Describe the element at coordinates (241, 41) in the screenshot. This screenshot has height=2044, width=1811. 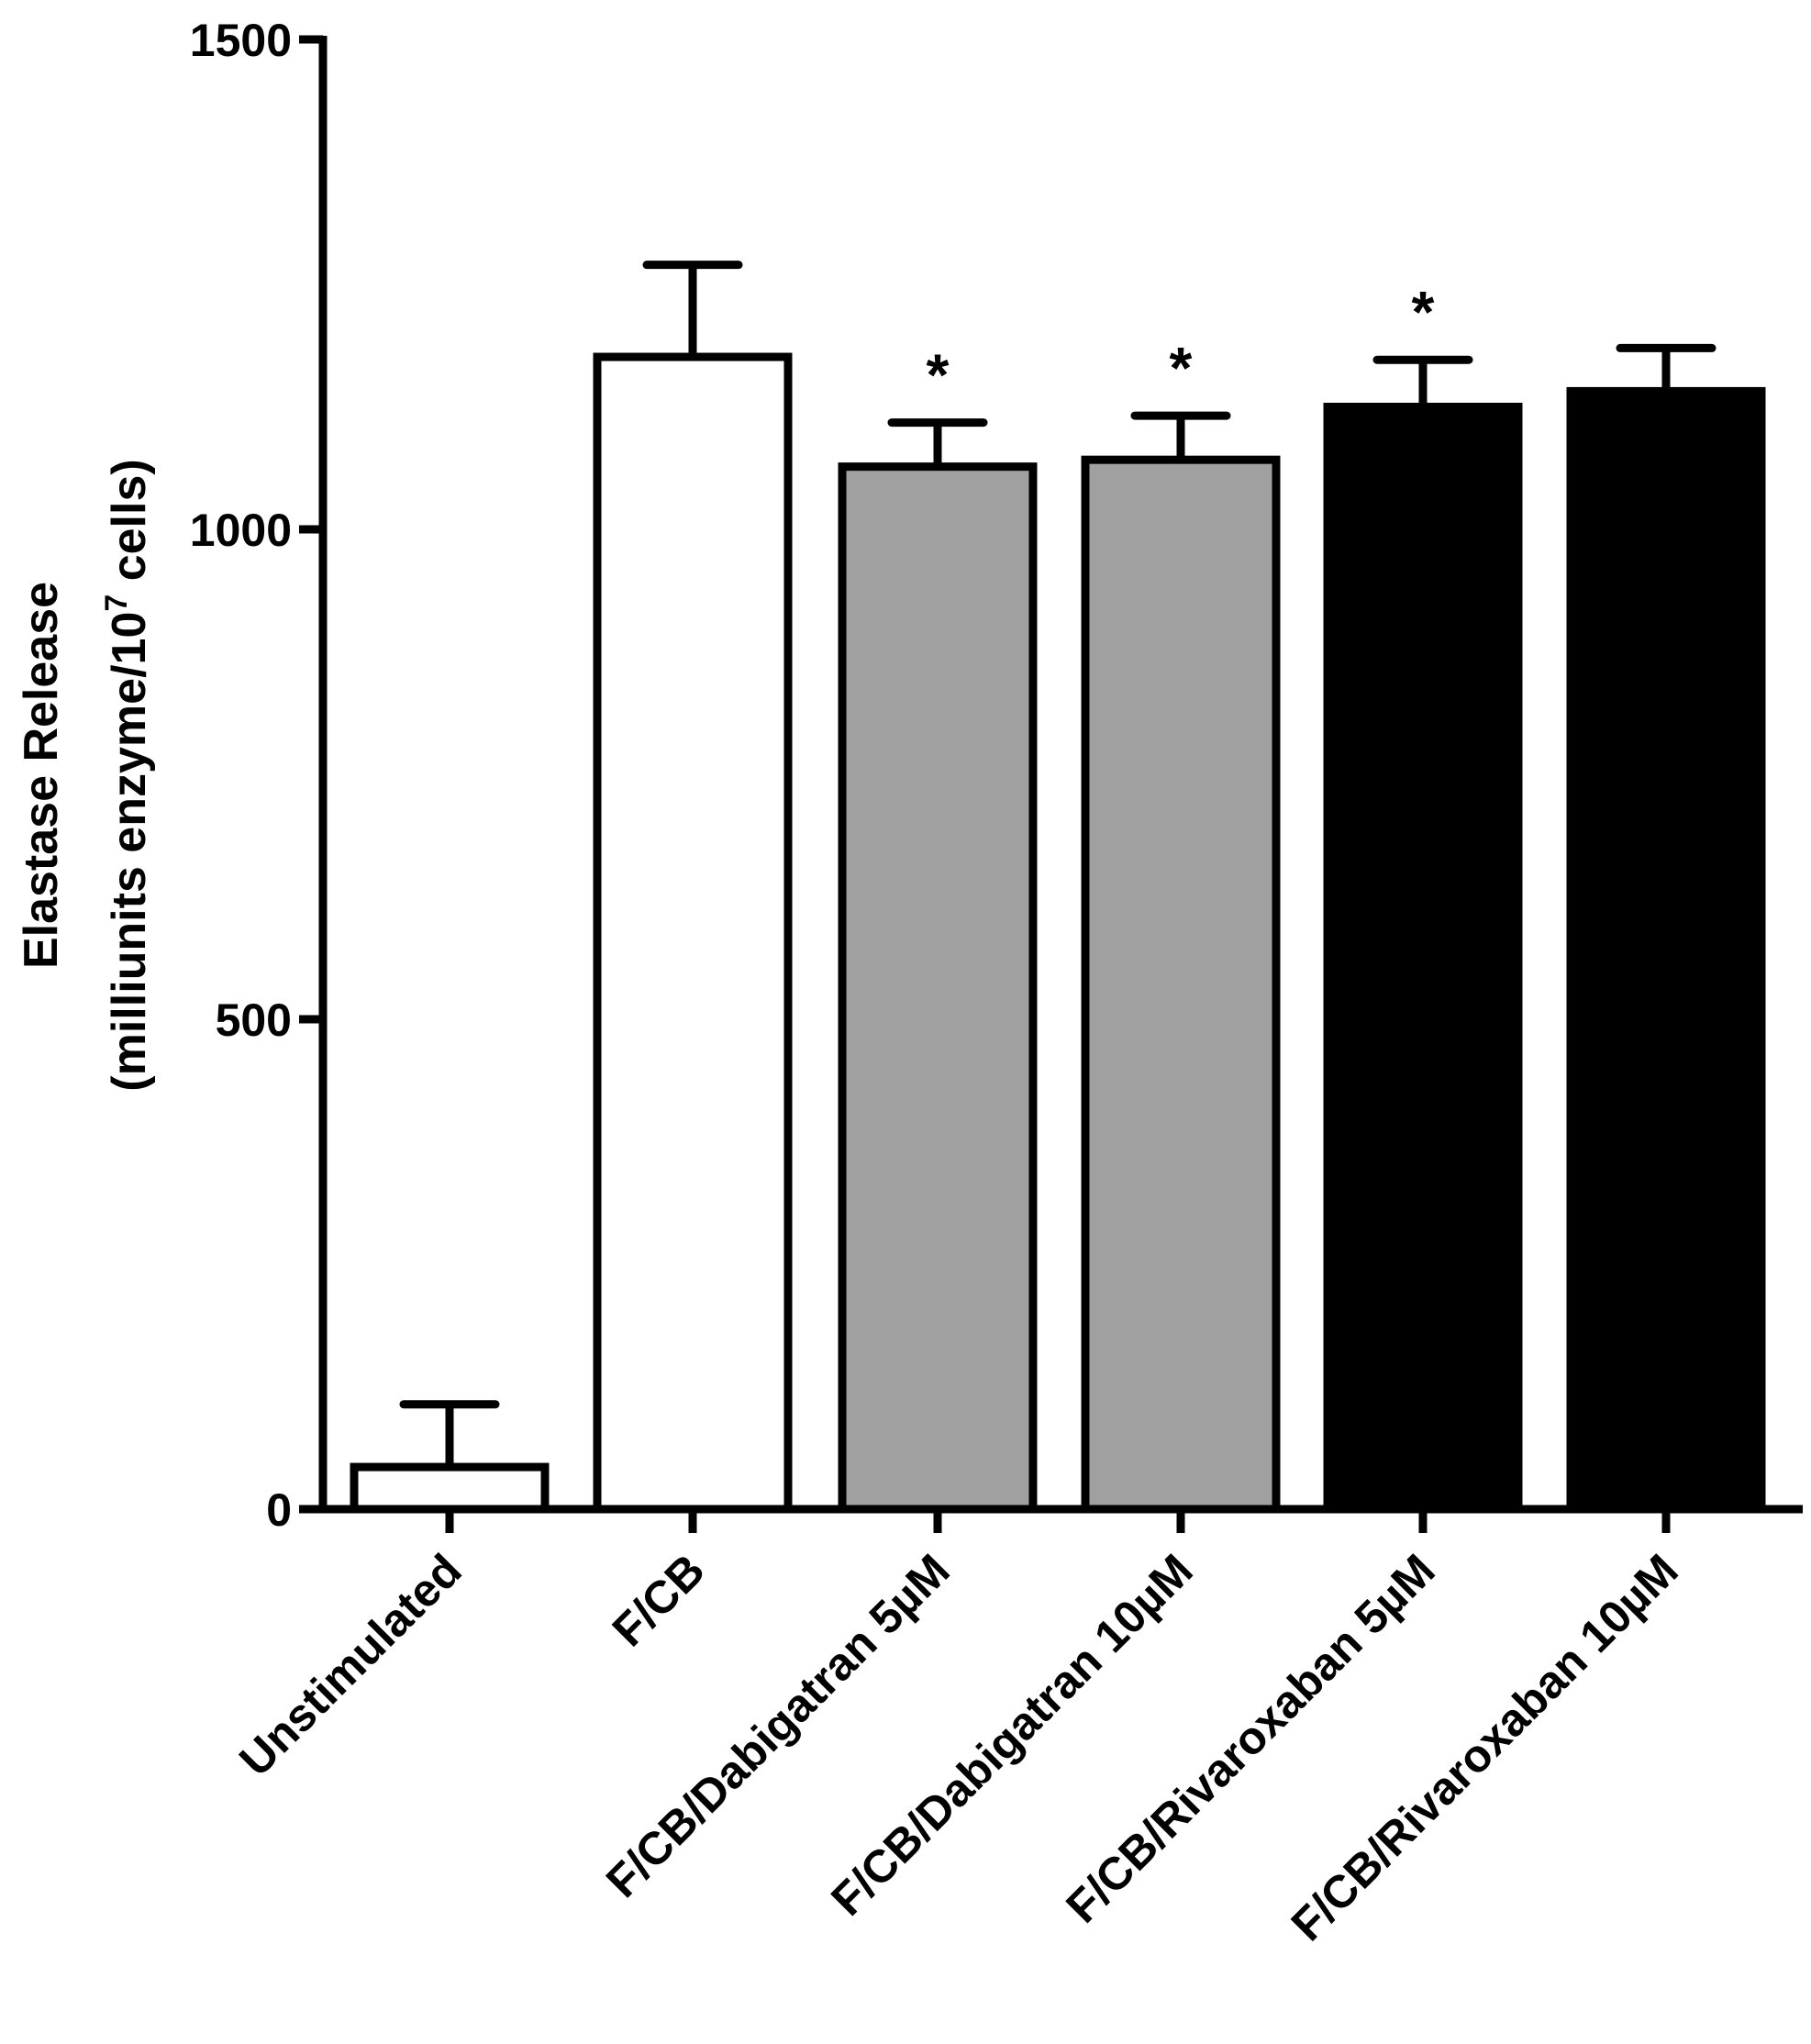
I see `y-tick-label: 1500` at that location.